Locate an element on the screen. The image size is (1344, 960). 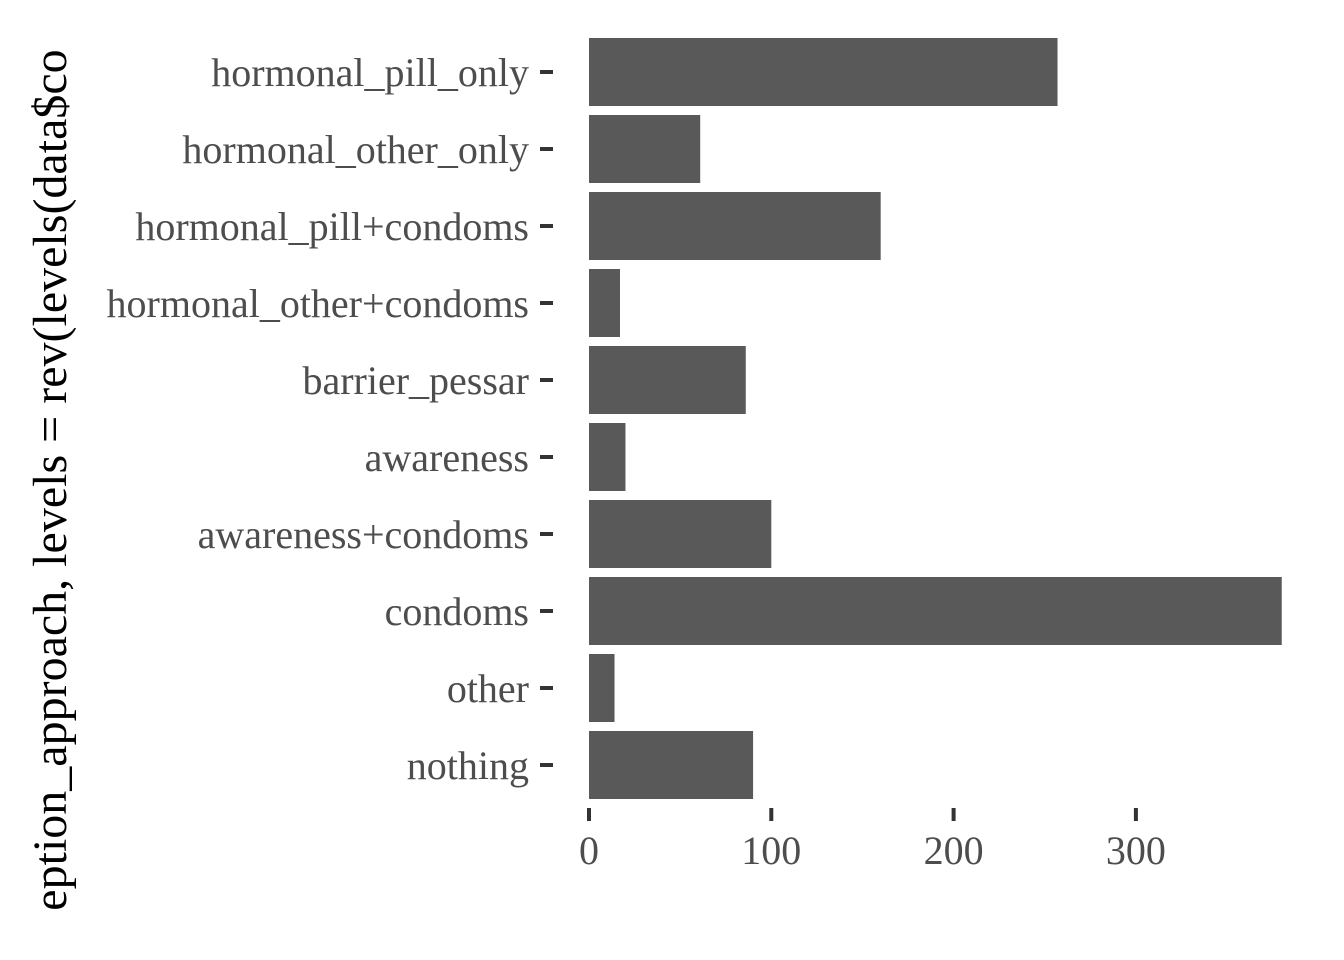
y-tick-label: hormonal_pill_only is located at coordinates (370, 72).